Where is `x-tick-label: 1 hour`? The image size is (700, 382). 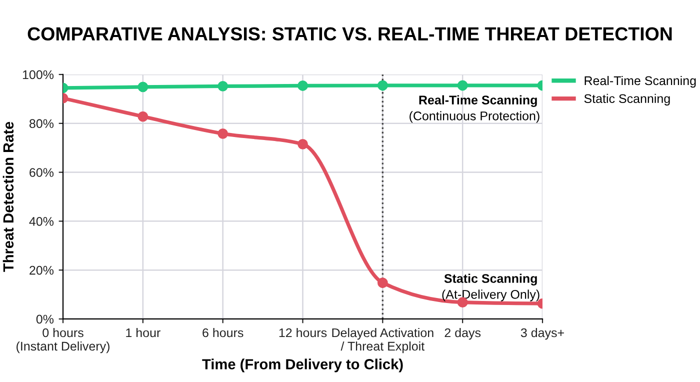
x-tick-label: 1 hour is located at coordinates (143, 333).